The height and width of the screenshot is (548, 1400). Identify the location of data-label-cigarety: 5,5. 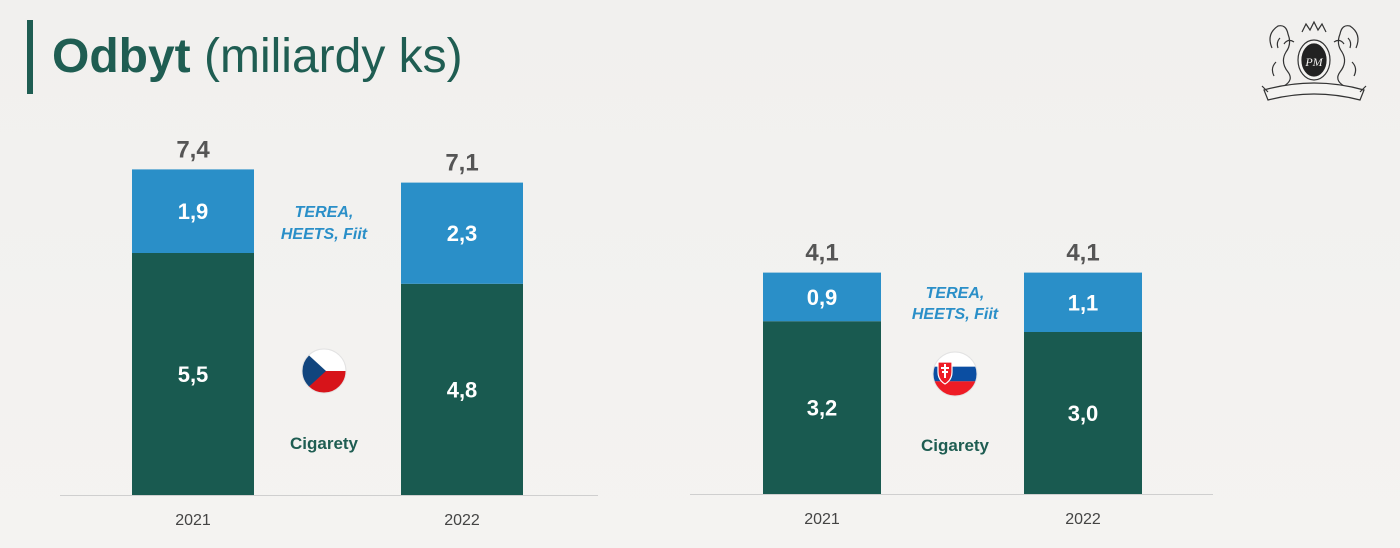
(193, 374).